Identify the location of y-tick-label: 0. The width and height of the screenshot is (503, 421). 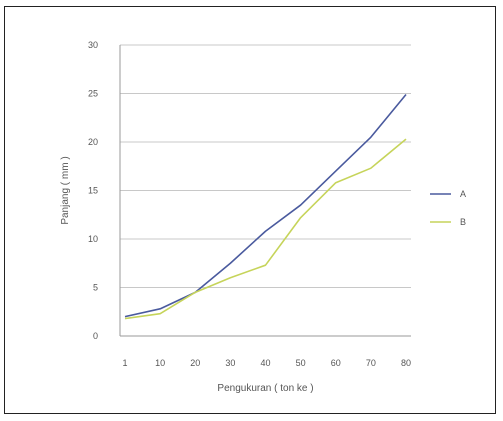
(95, 336).